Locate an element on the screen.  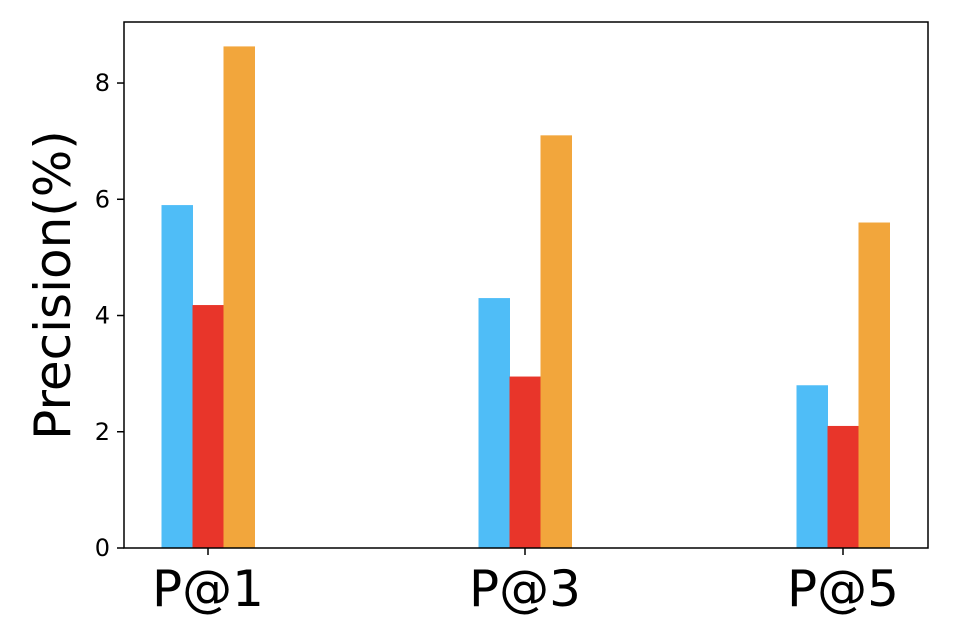
x-tick-label: P@3 is located at coordinates (525, 589).